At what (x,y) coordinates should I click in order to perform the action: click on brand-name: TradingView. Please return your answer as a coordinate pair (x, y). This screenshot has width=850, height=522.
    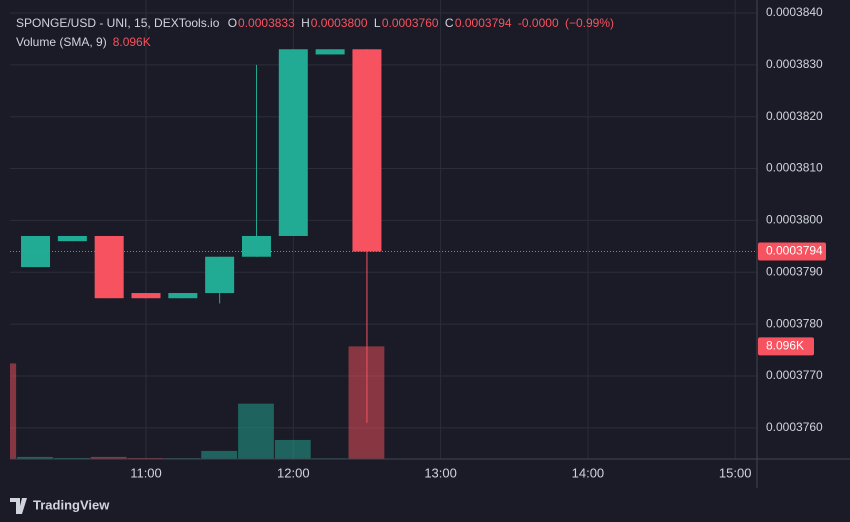
    Looking at the image, I should click on (71, 504).